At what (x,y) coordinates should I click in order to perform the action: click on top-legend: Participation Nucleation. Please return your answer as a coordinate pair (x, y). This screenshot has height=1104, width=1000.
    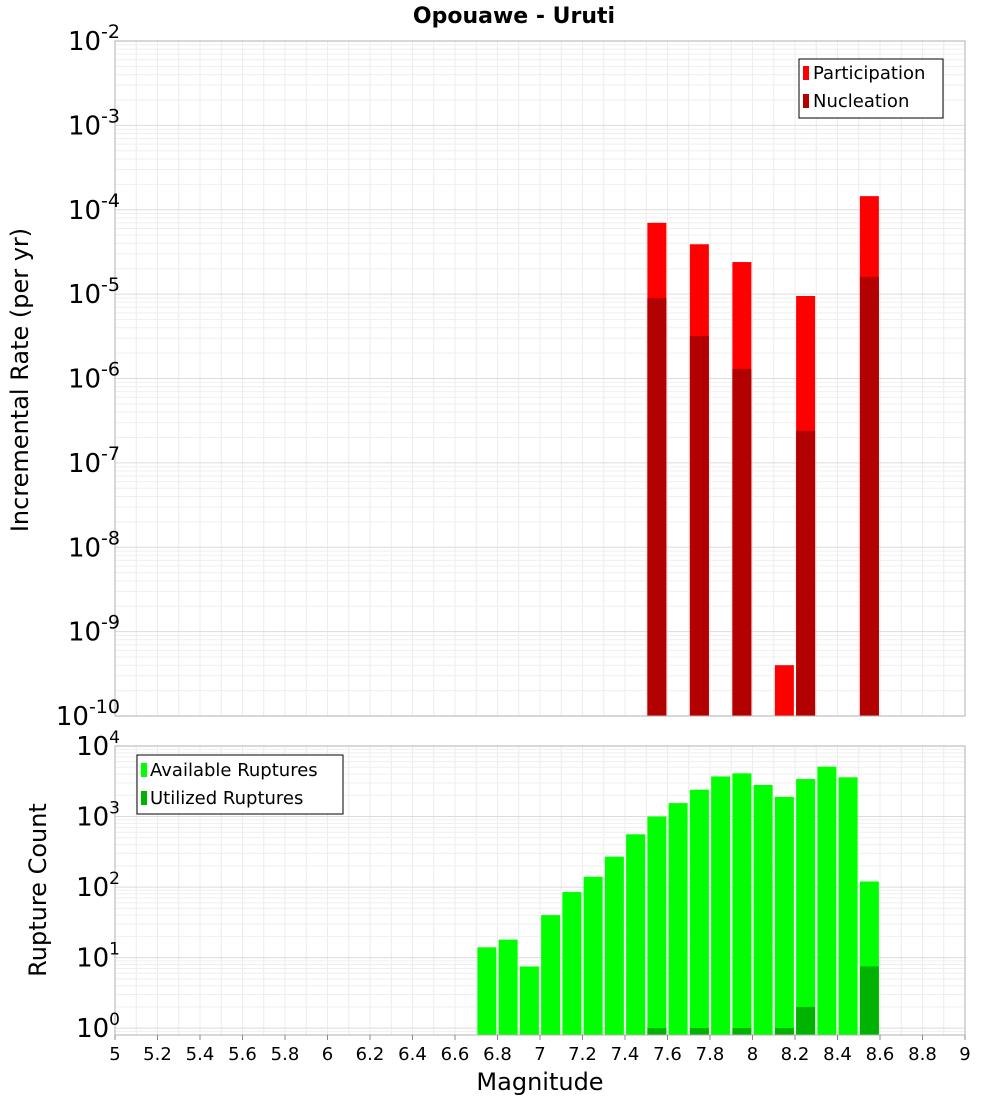
    Looking at the image, I should click on (871, 88).